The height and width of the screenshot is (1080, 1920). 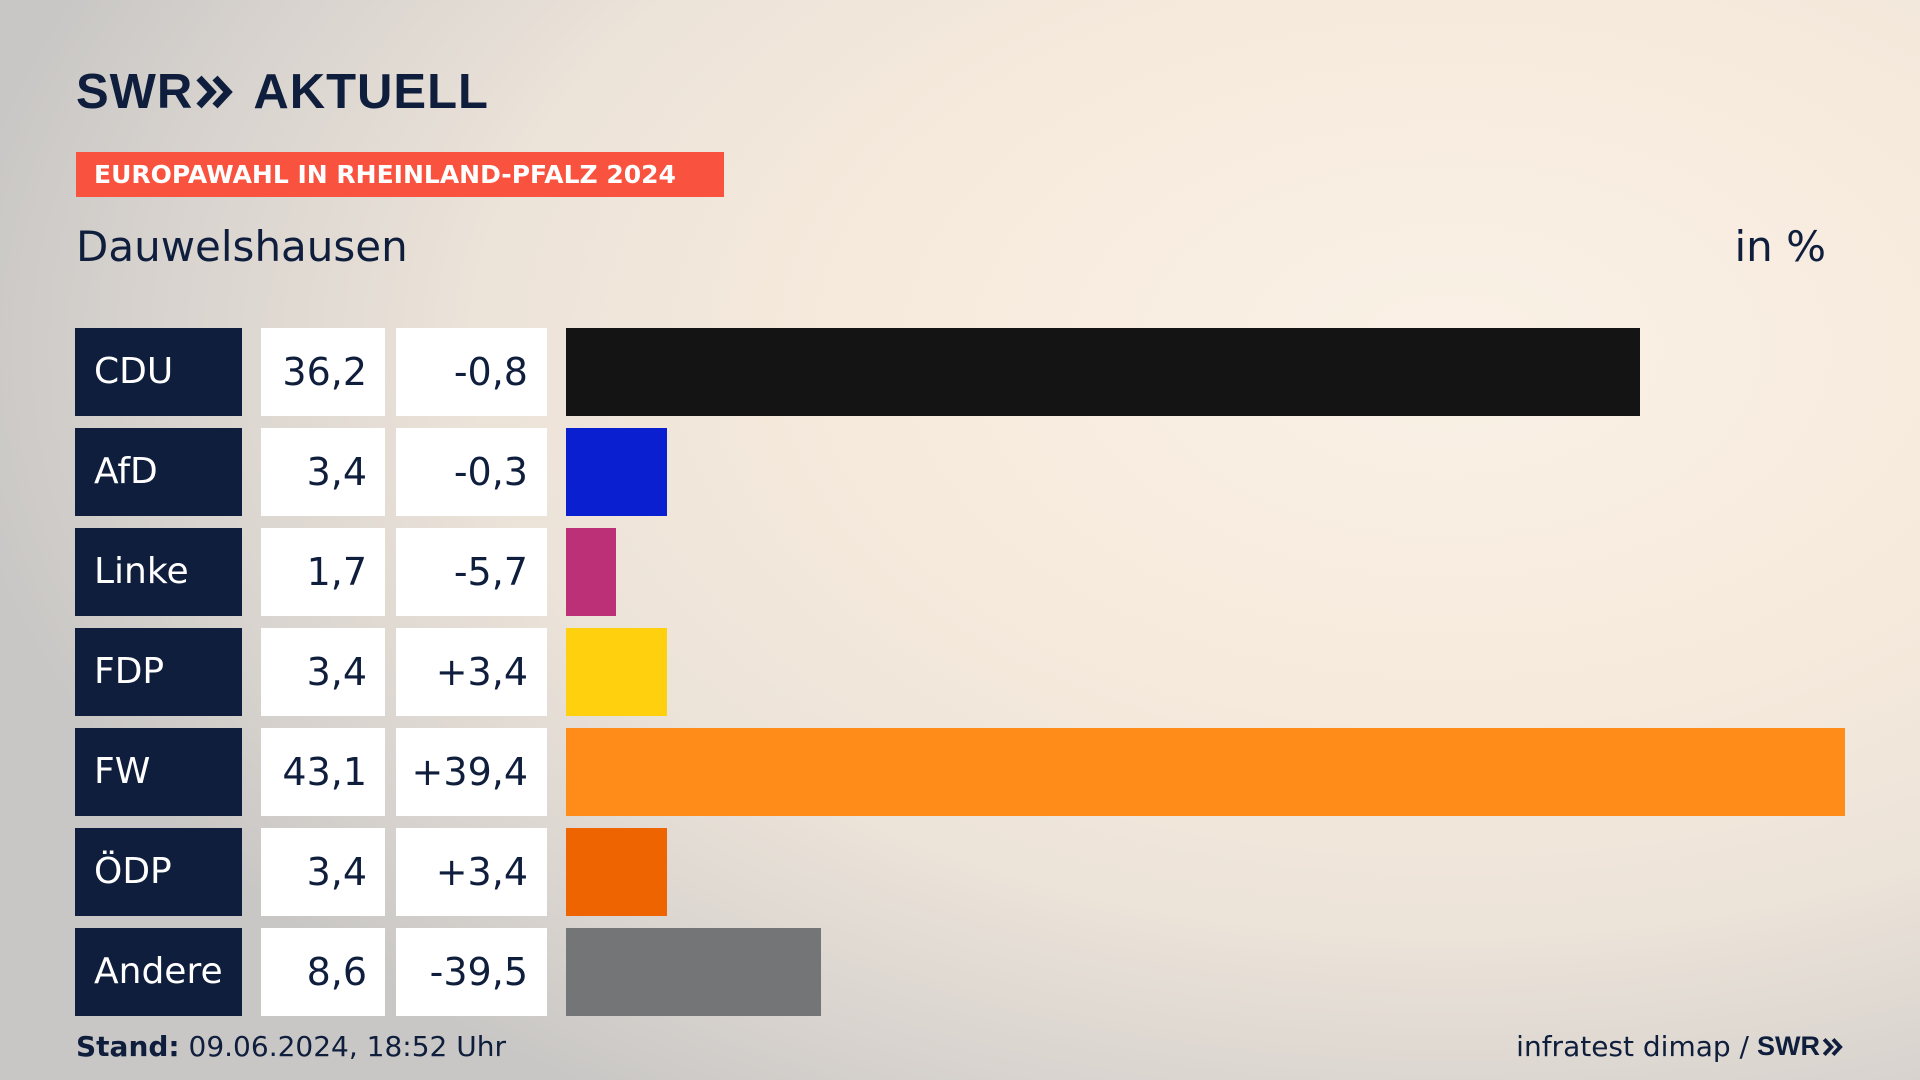 What do you see at coordinates (135, 92) in the screenshot?
I see `logo-swr-text: SWR` at bounding box center [135, 92].